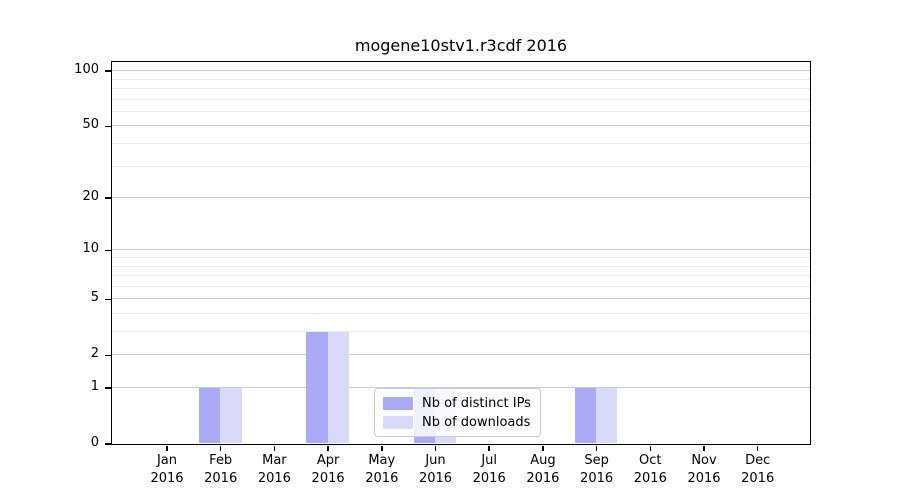  I want to click on x-tick-label: Dec 2016, so click(758, 469).